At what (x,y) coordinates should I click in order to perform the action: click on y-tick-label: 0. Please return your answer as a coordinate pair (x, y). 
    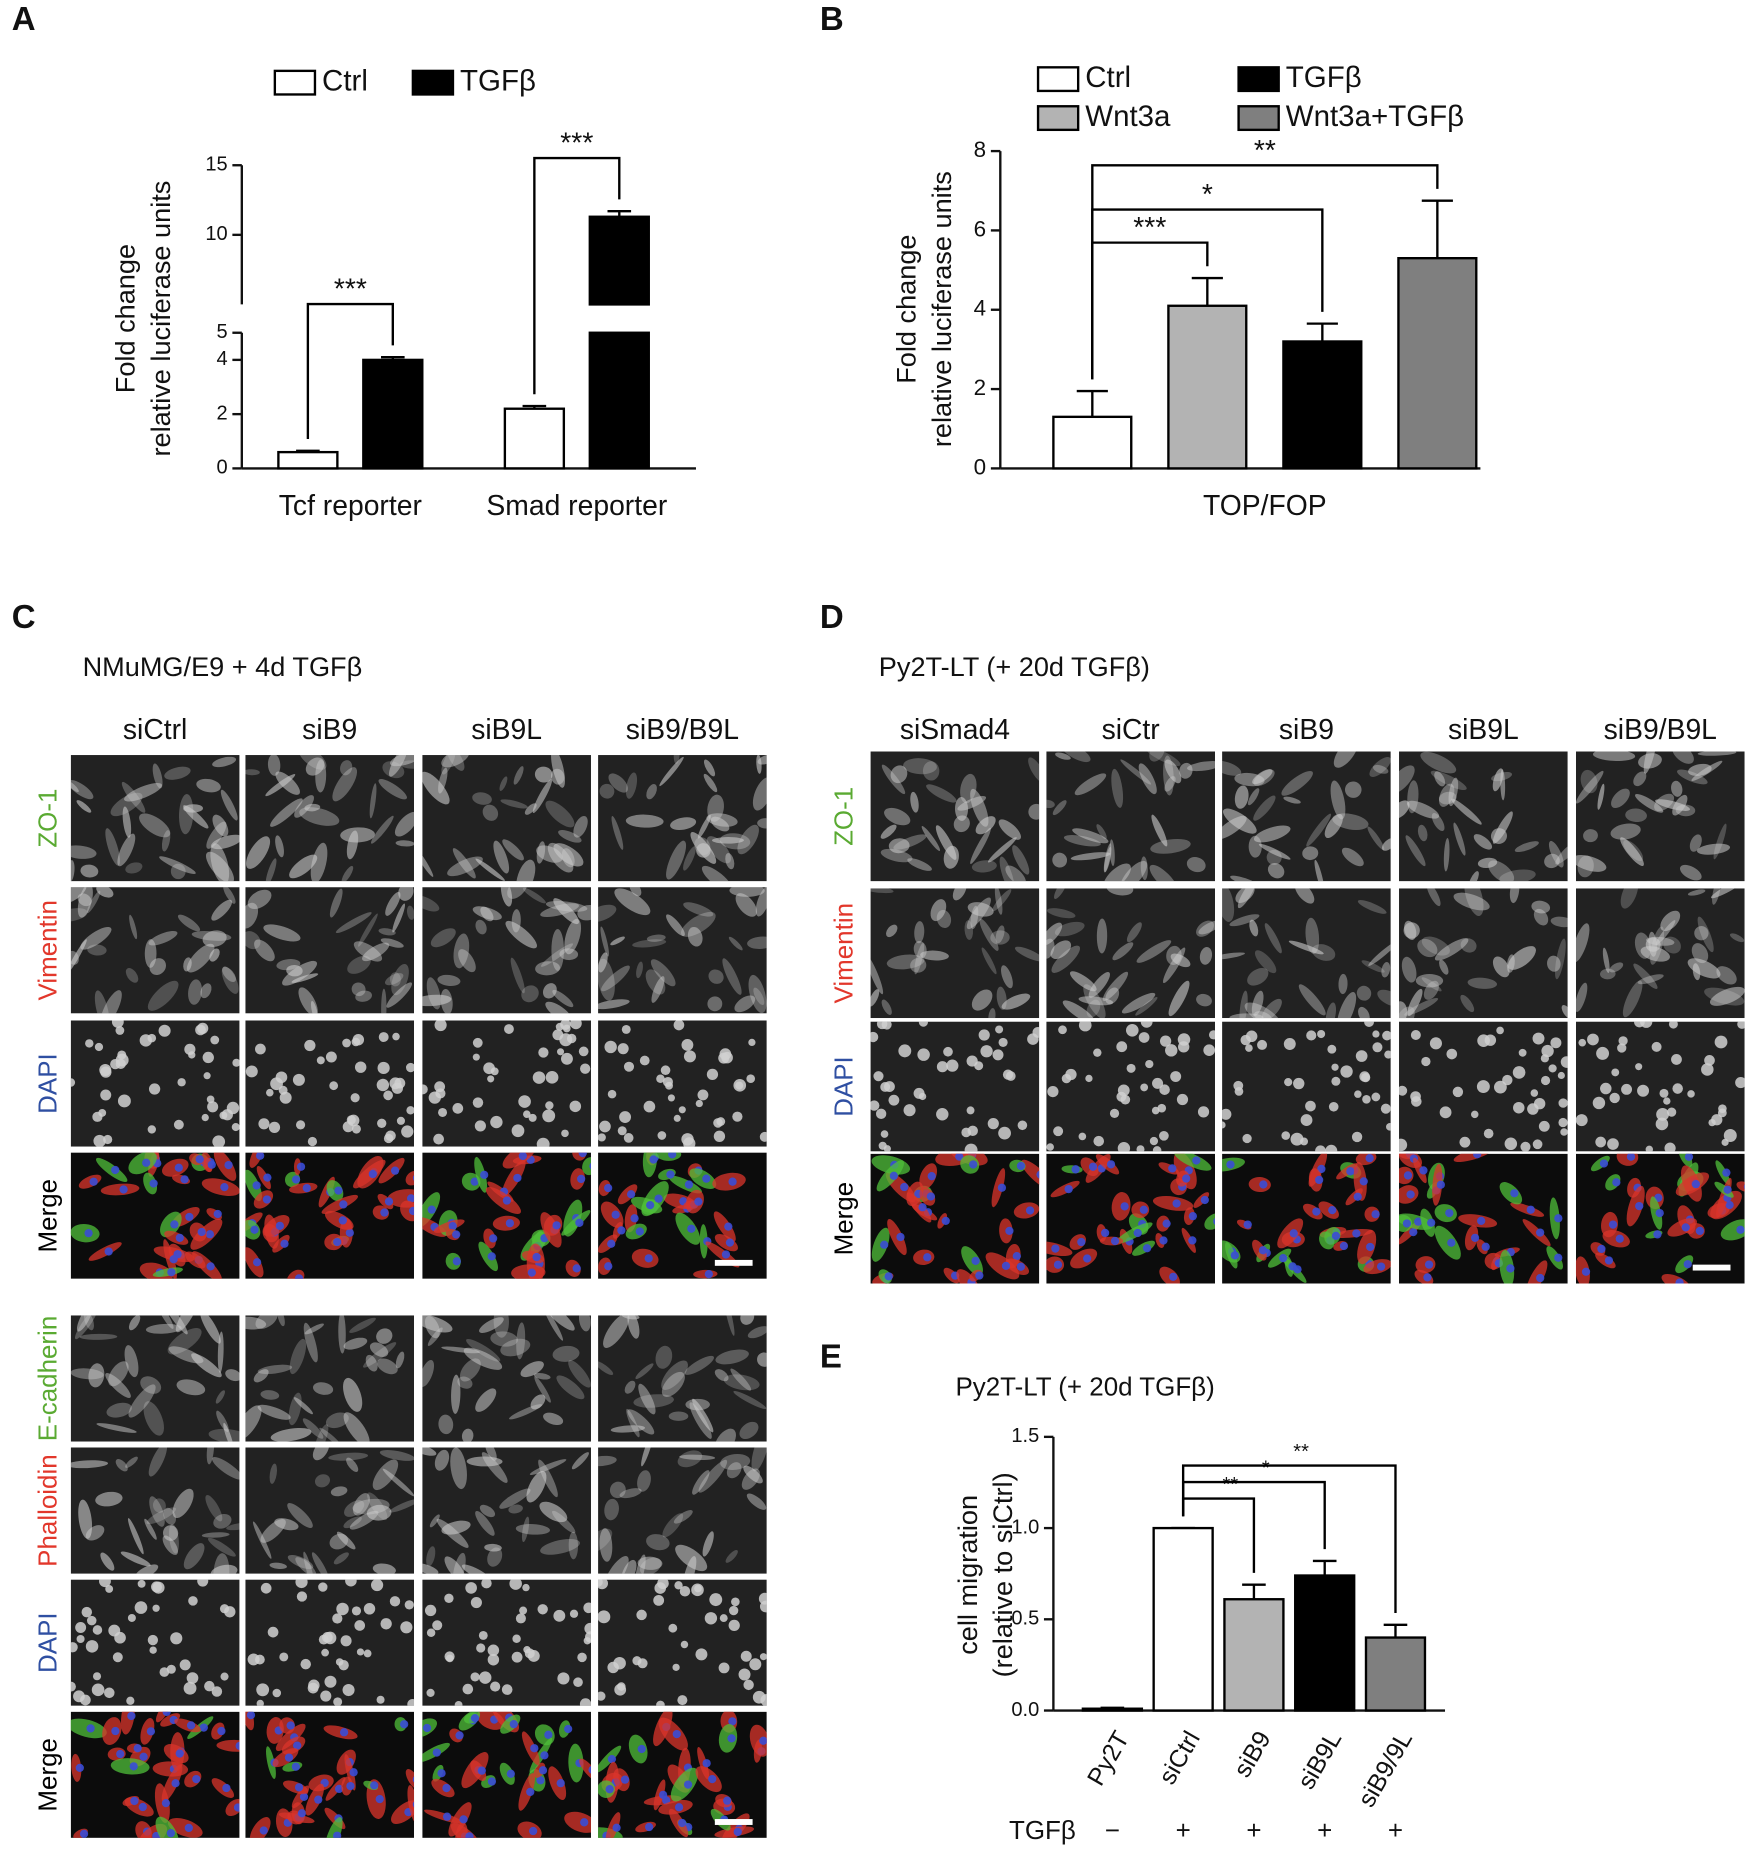
    Looking at the image, I should click on (980, 466).